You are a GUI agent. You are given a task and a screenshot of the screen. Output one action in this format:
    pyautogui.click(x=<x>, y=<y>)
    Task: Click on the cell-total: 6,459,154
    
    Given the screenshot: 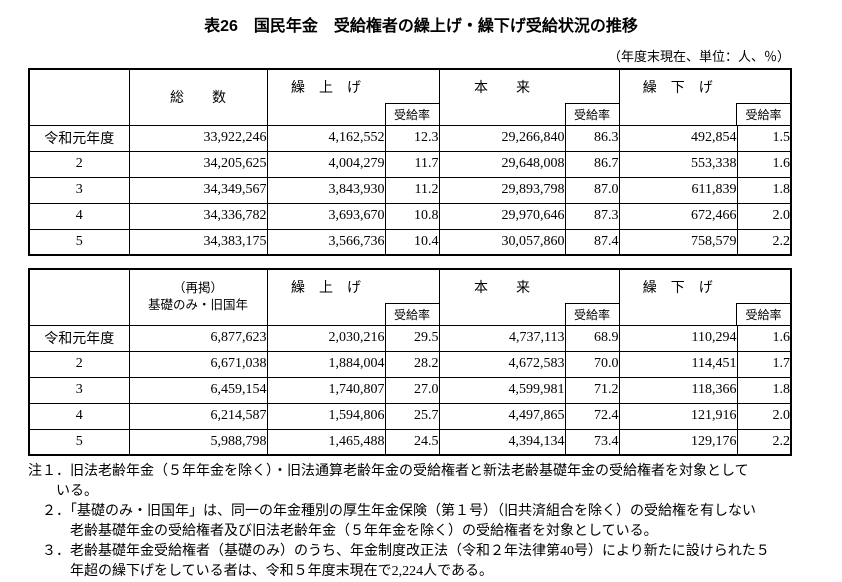 What is the action you would take?
    pyautogui.click(x=198, y=390)
    